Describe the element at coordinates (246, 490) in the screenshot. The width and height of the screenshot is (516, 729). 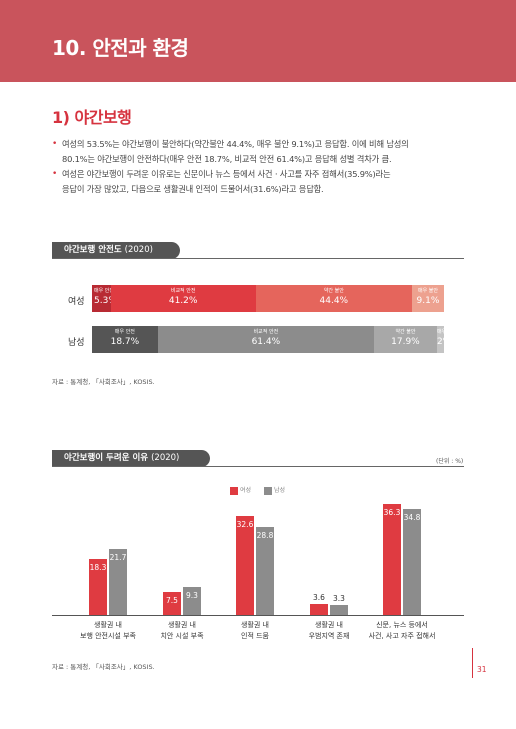
I see `legend-label-female: 여성` at that location.